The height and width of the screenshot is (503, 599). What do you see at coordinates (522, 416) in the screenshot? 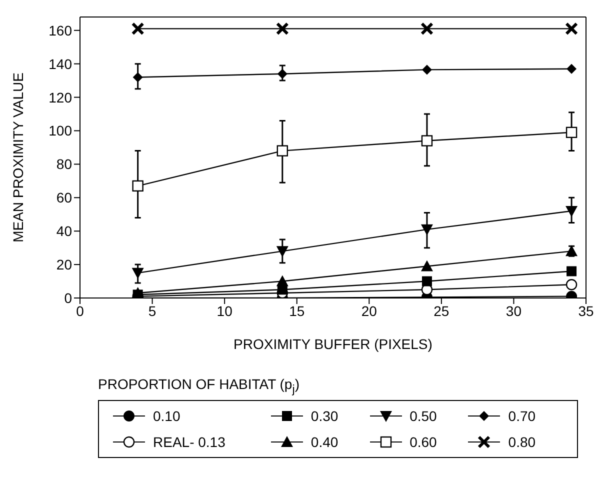
I see `legend-label: 0.70` at bounding box center [522, 416].